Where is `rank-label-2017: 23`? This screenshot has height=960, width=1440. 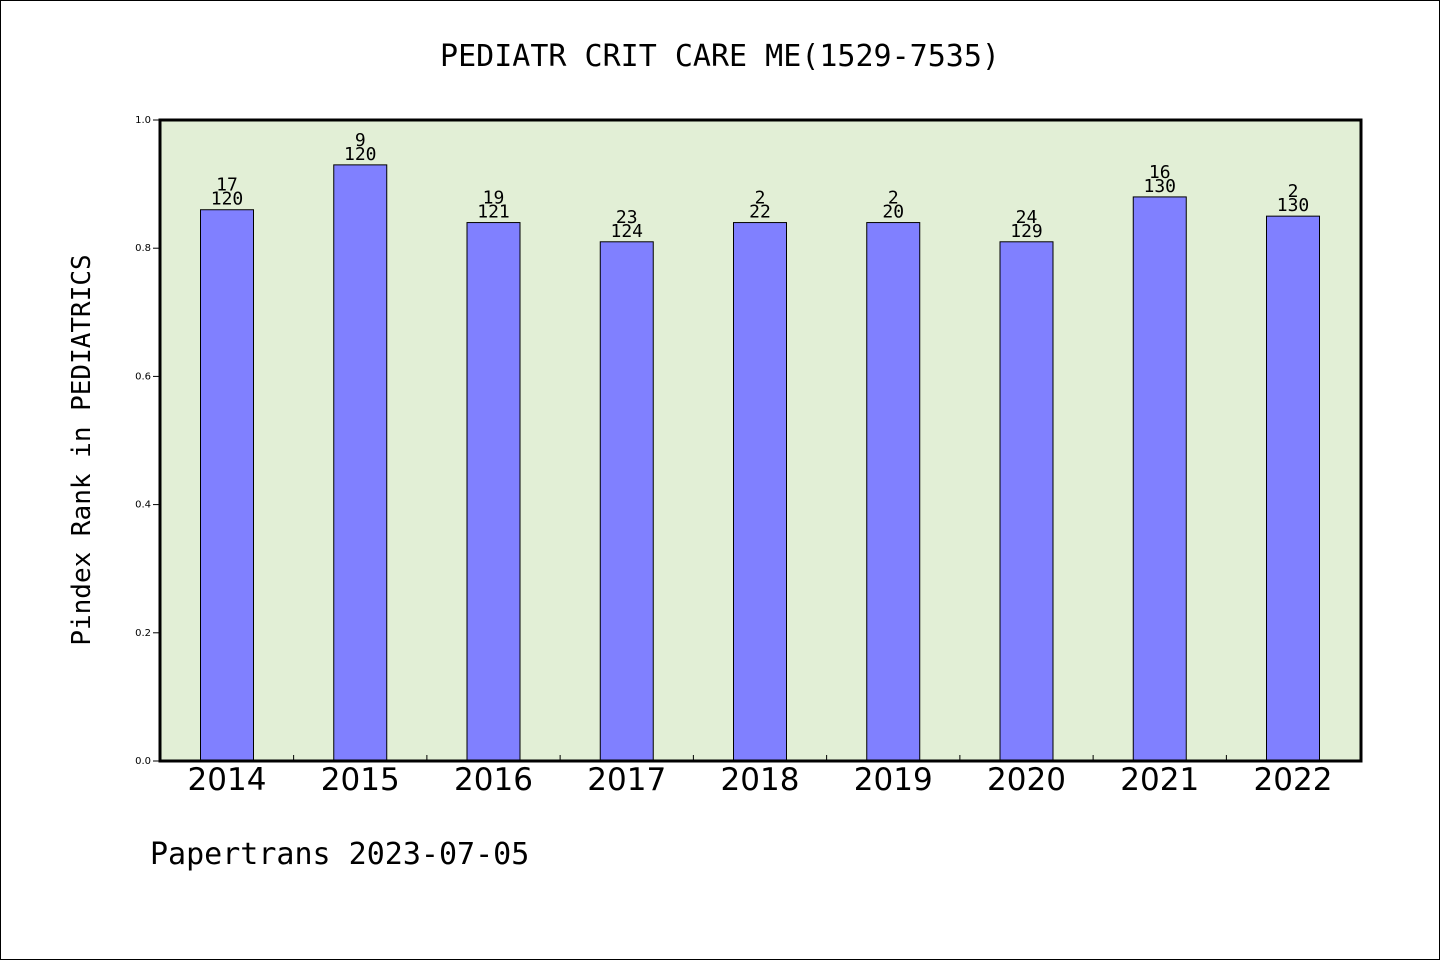
rank-label-2017: 23 is located at coordinates (627, 217).